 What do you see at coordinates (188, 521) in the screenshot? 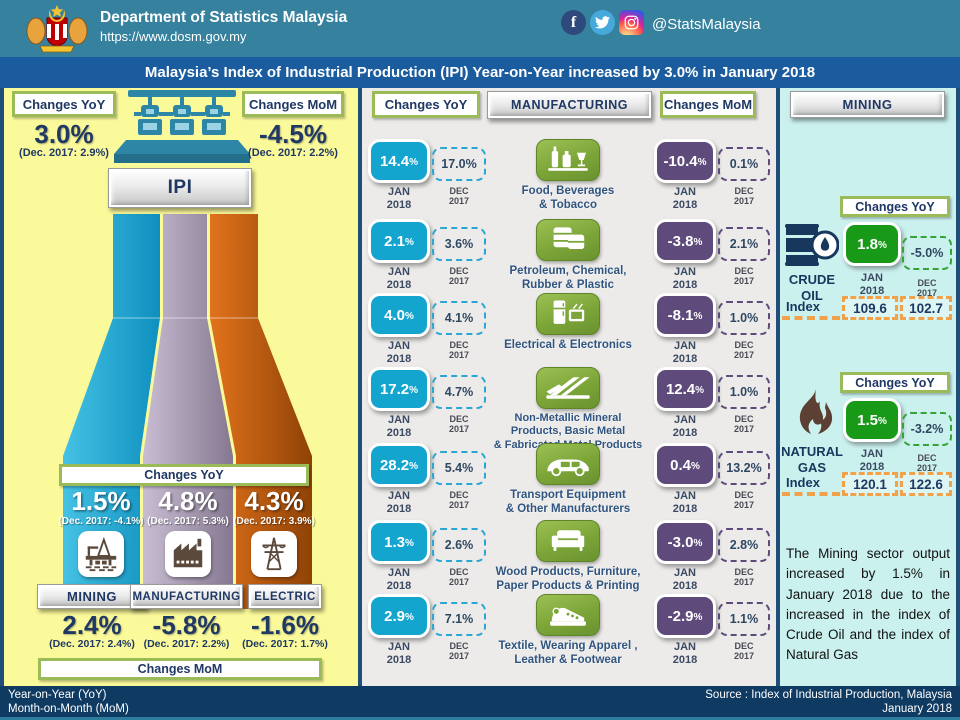
I see `manufacturing-yoy-prev: (Dec. 2017: 5.3%)` at bounding box center [188, 521].